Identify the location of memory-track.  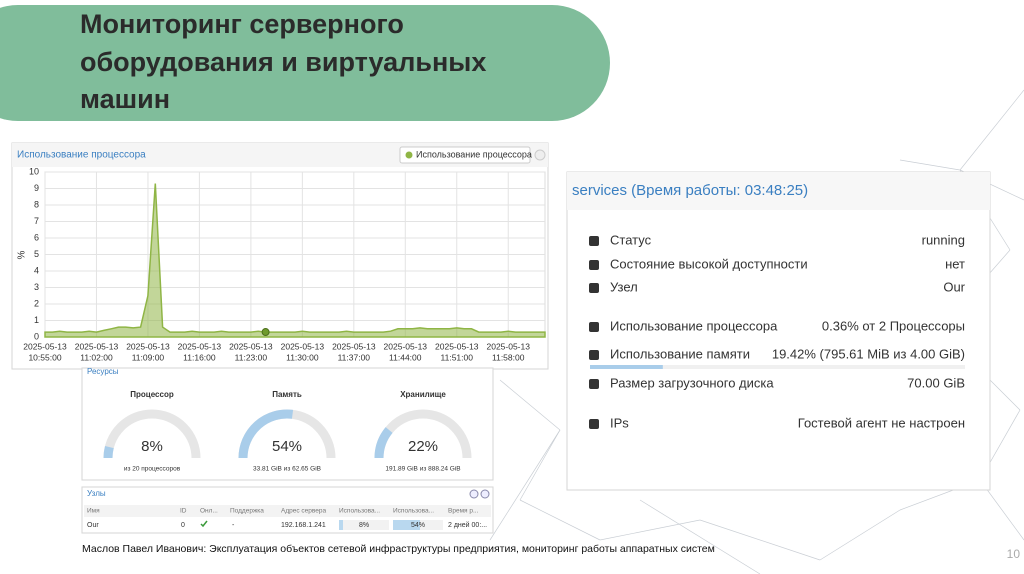
(777, 367).